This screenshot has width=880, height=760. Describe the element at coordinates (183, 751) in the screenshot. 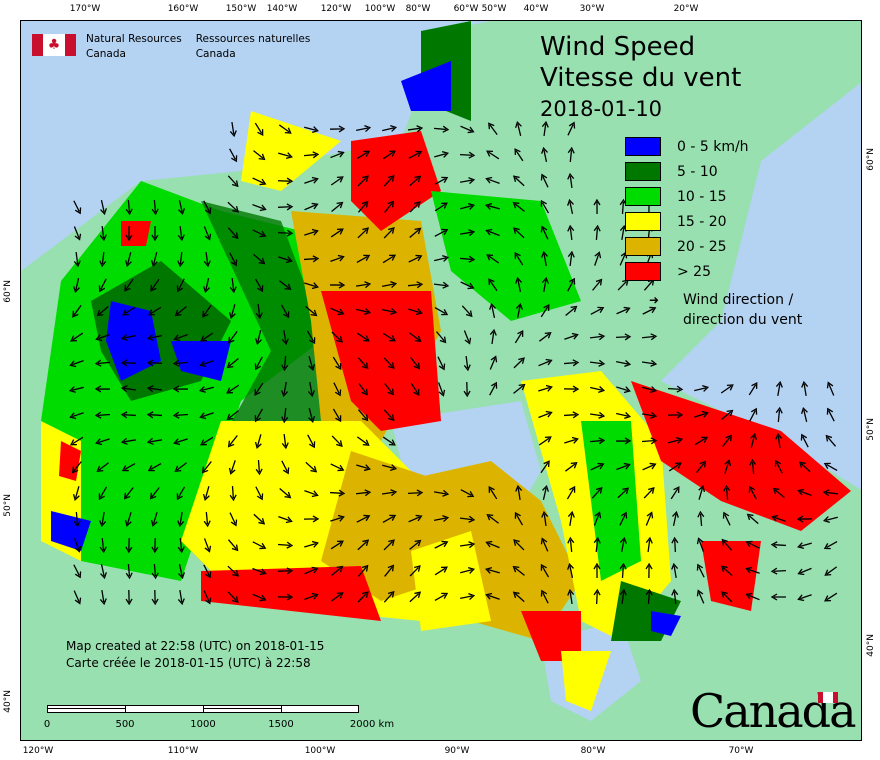

I see `axis-label: 110°W` at that location.